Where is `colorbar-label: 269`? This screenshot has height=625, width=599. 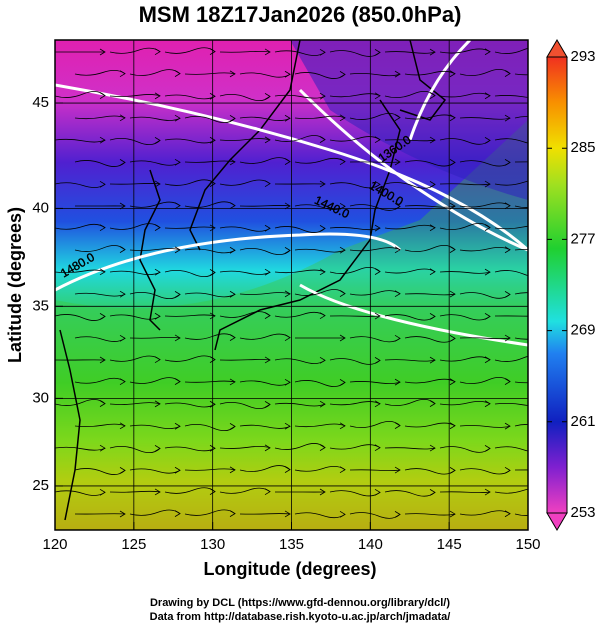
colorbar-label: 269 is located at coordinates (582, 330).